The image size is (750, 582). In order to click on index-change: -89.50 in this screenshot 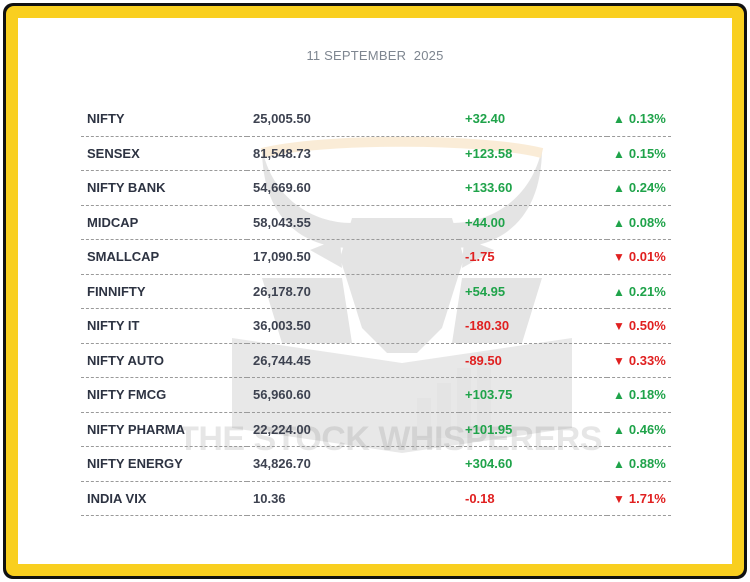, I will do `click(533, 360)`.